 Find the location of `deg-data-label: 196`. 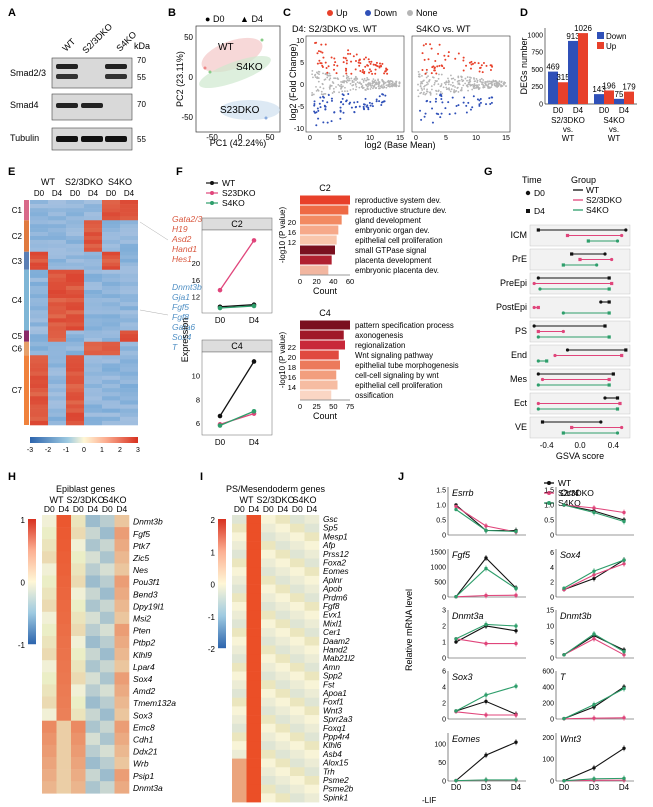

deg-data-label: 196 is located at coordinates (609, 85).